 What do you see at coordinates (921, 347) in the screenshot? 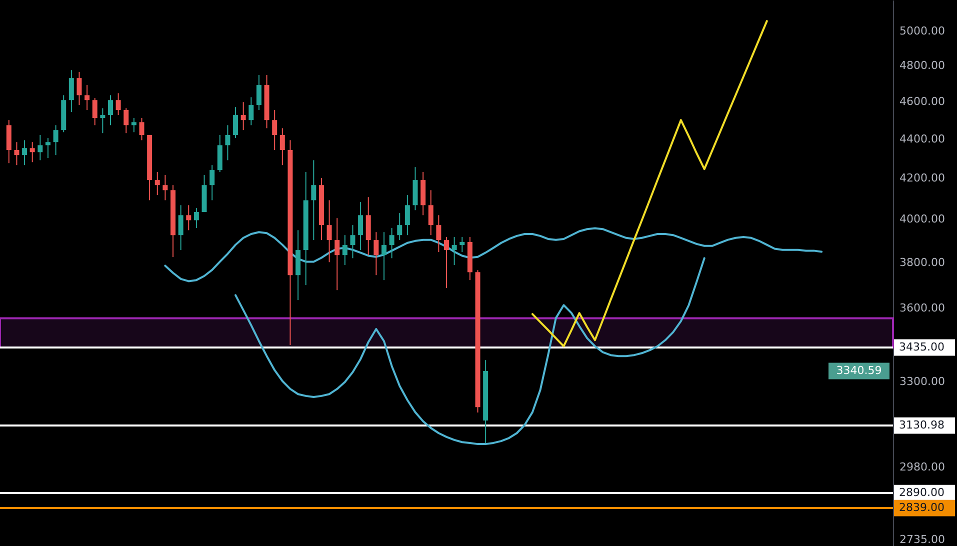
I see `ref-line-label: 3435.00` at bounding box center [921, 347].